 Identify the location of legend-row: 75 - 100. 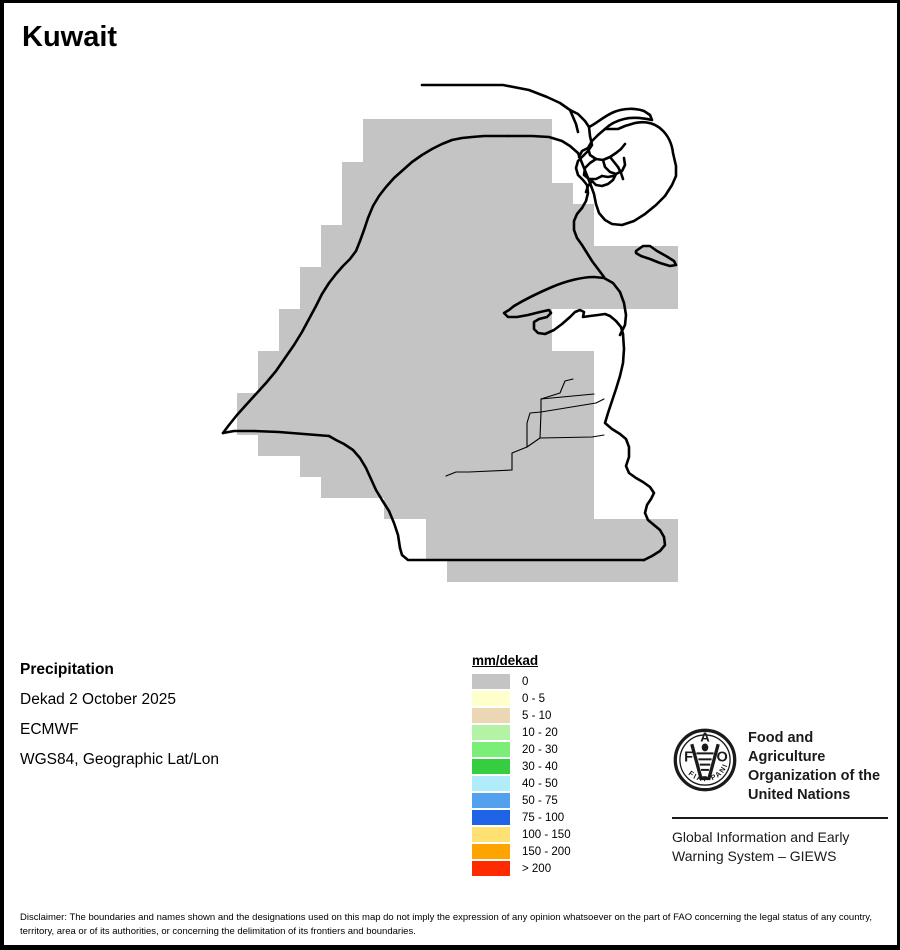
(521, 817).